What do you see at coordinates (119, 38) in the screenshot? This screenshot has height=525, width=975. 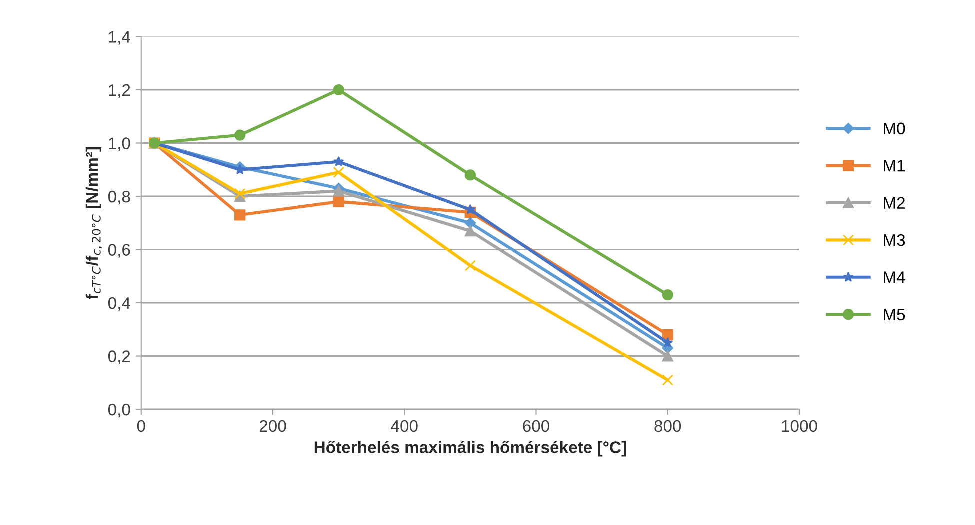 I see `y-tick-label: 1,4` at bounding box center [119, 38].